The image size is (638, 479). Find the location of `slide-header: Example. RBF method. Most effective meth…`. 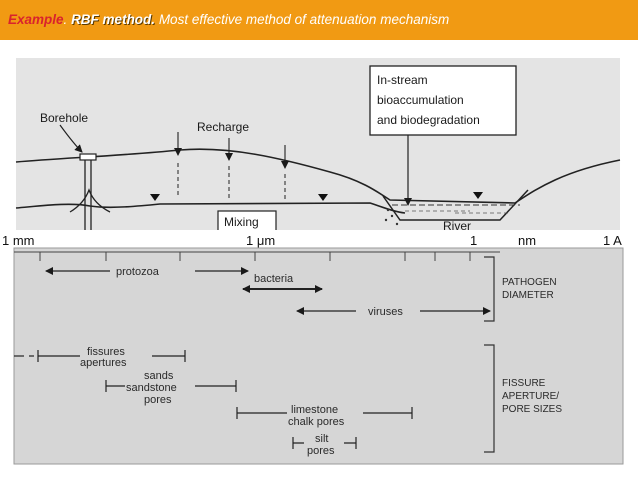

slide-header: Example. RBF method. Most effective meth… is located at coordinates (319, 20).